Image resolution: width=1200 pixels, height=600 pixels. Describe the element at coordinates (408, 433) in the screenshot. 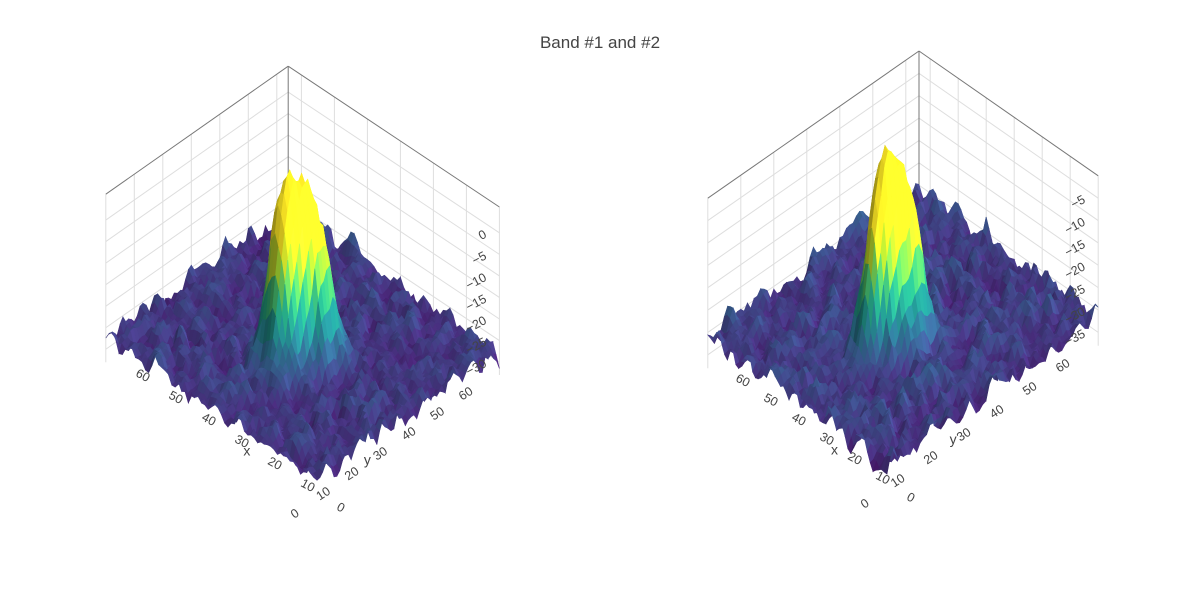

I see `y-tick-label: 40` at that location.